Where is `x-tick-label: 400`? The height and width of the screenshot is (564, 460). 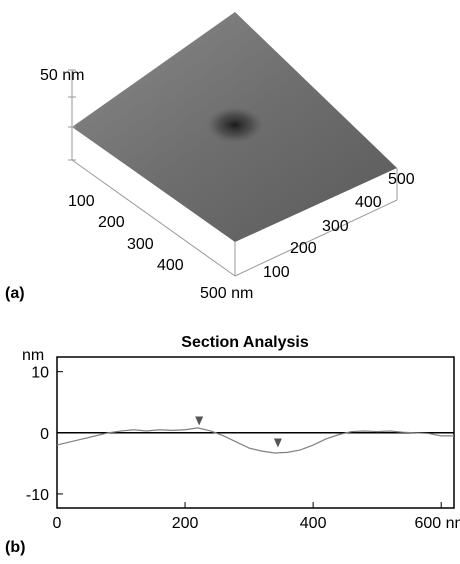
x-tick-label: 400 is located at coordinates (313, 523).